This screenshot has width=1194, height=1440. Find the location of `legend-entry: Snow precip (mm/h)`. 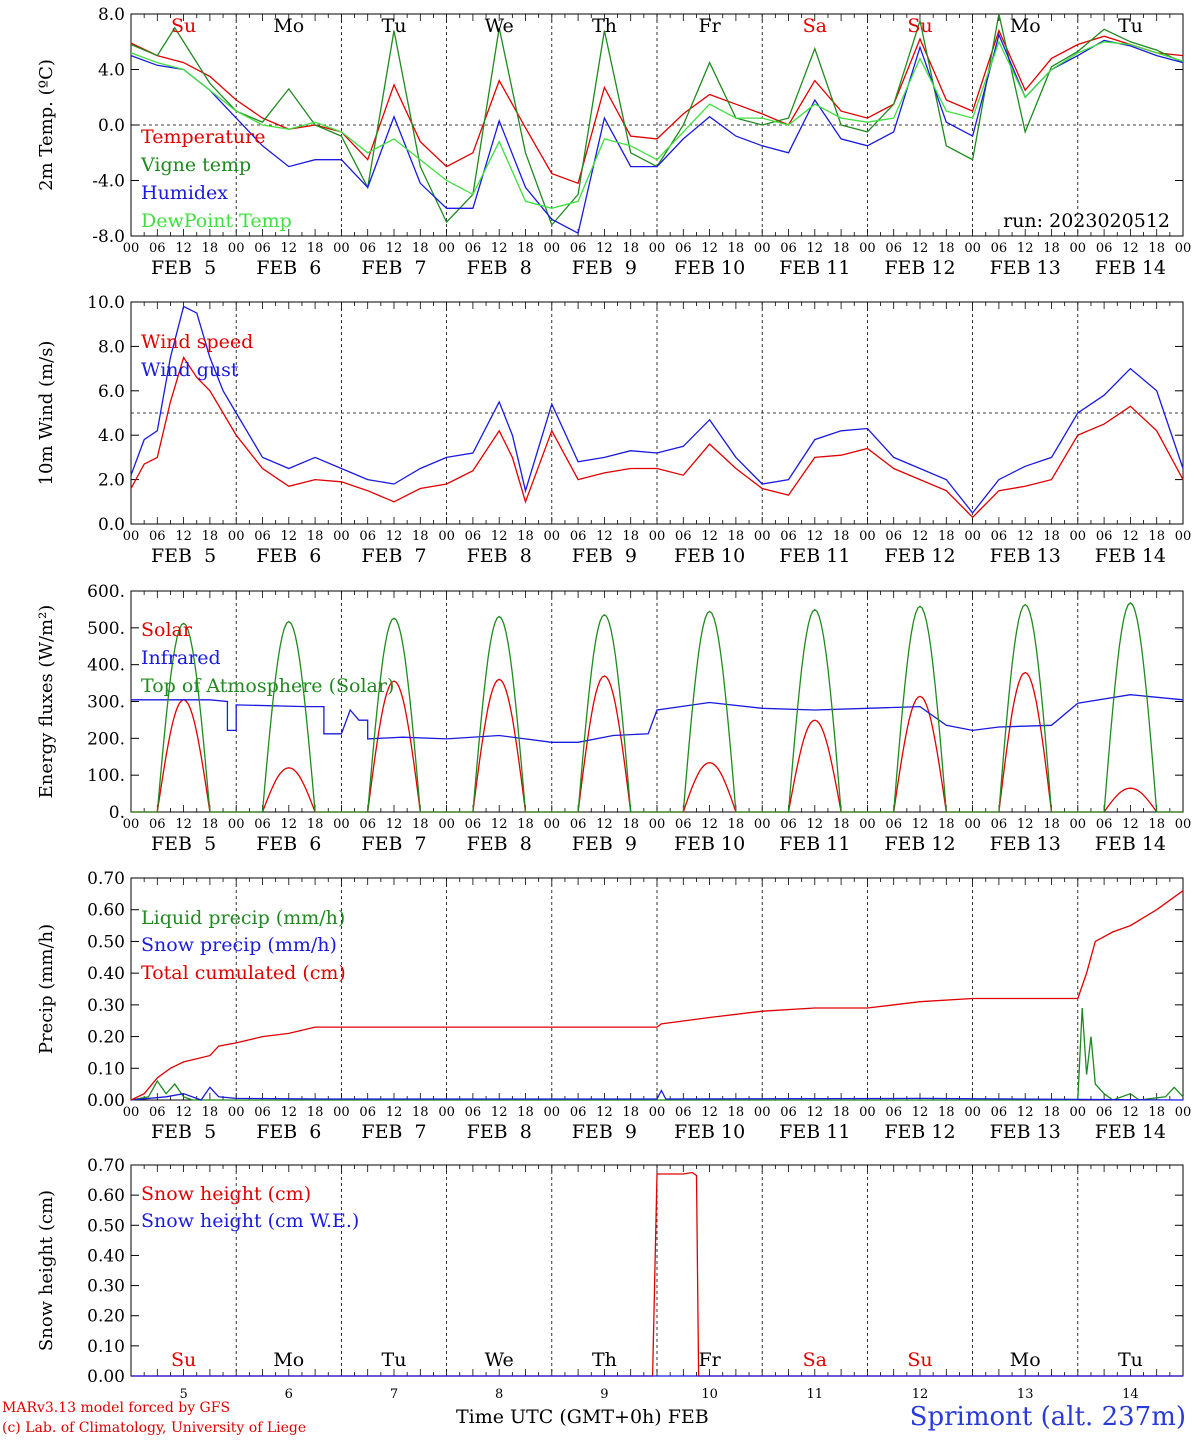

legend-entry: Snow precip (mm/h) is located at coordinates (239, 945).